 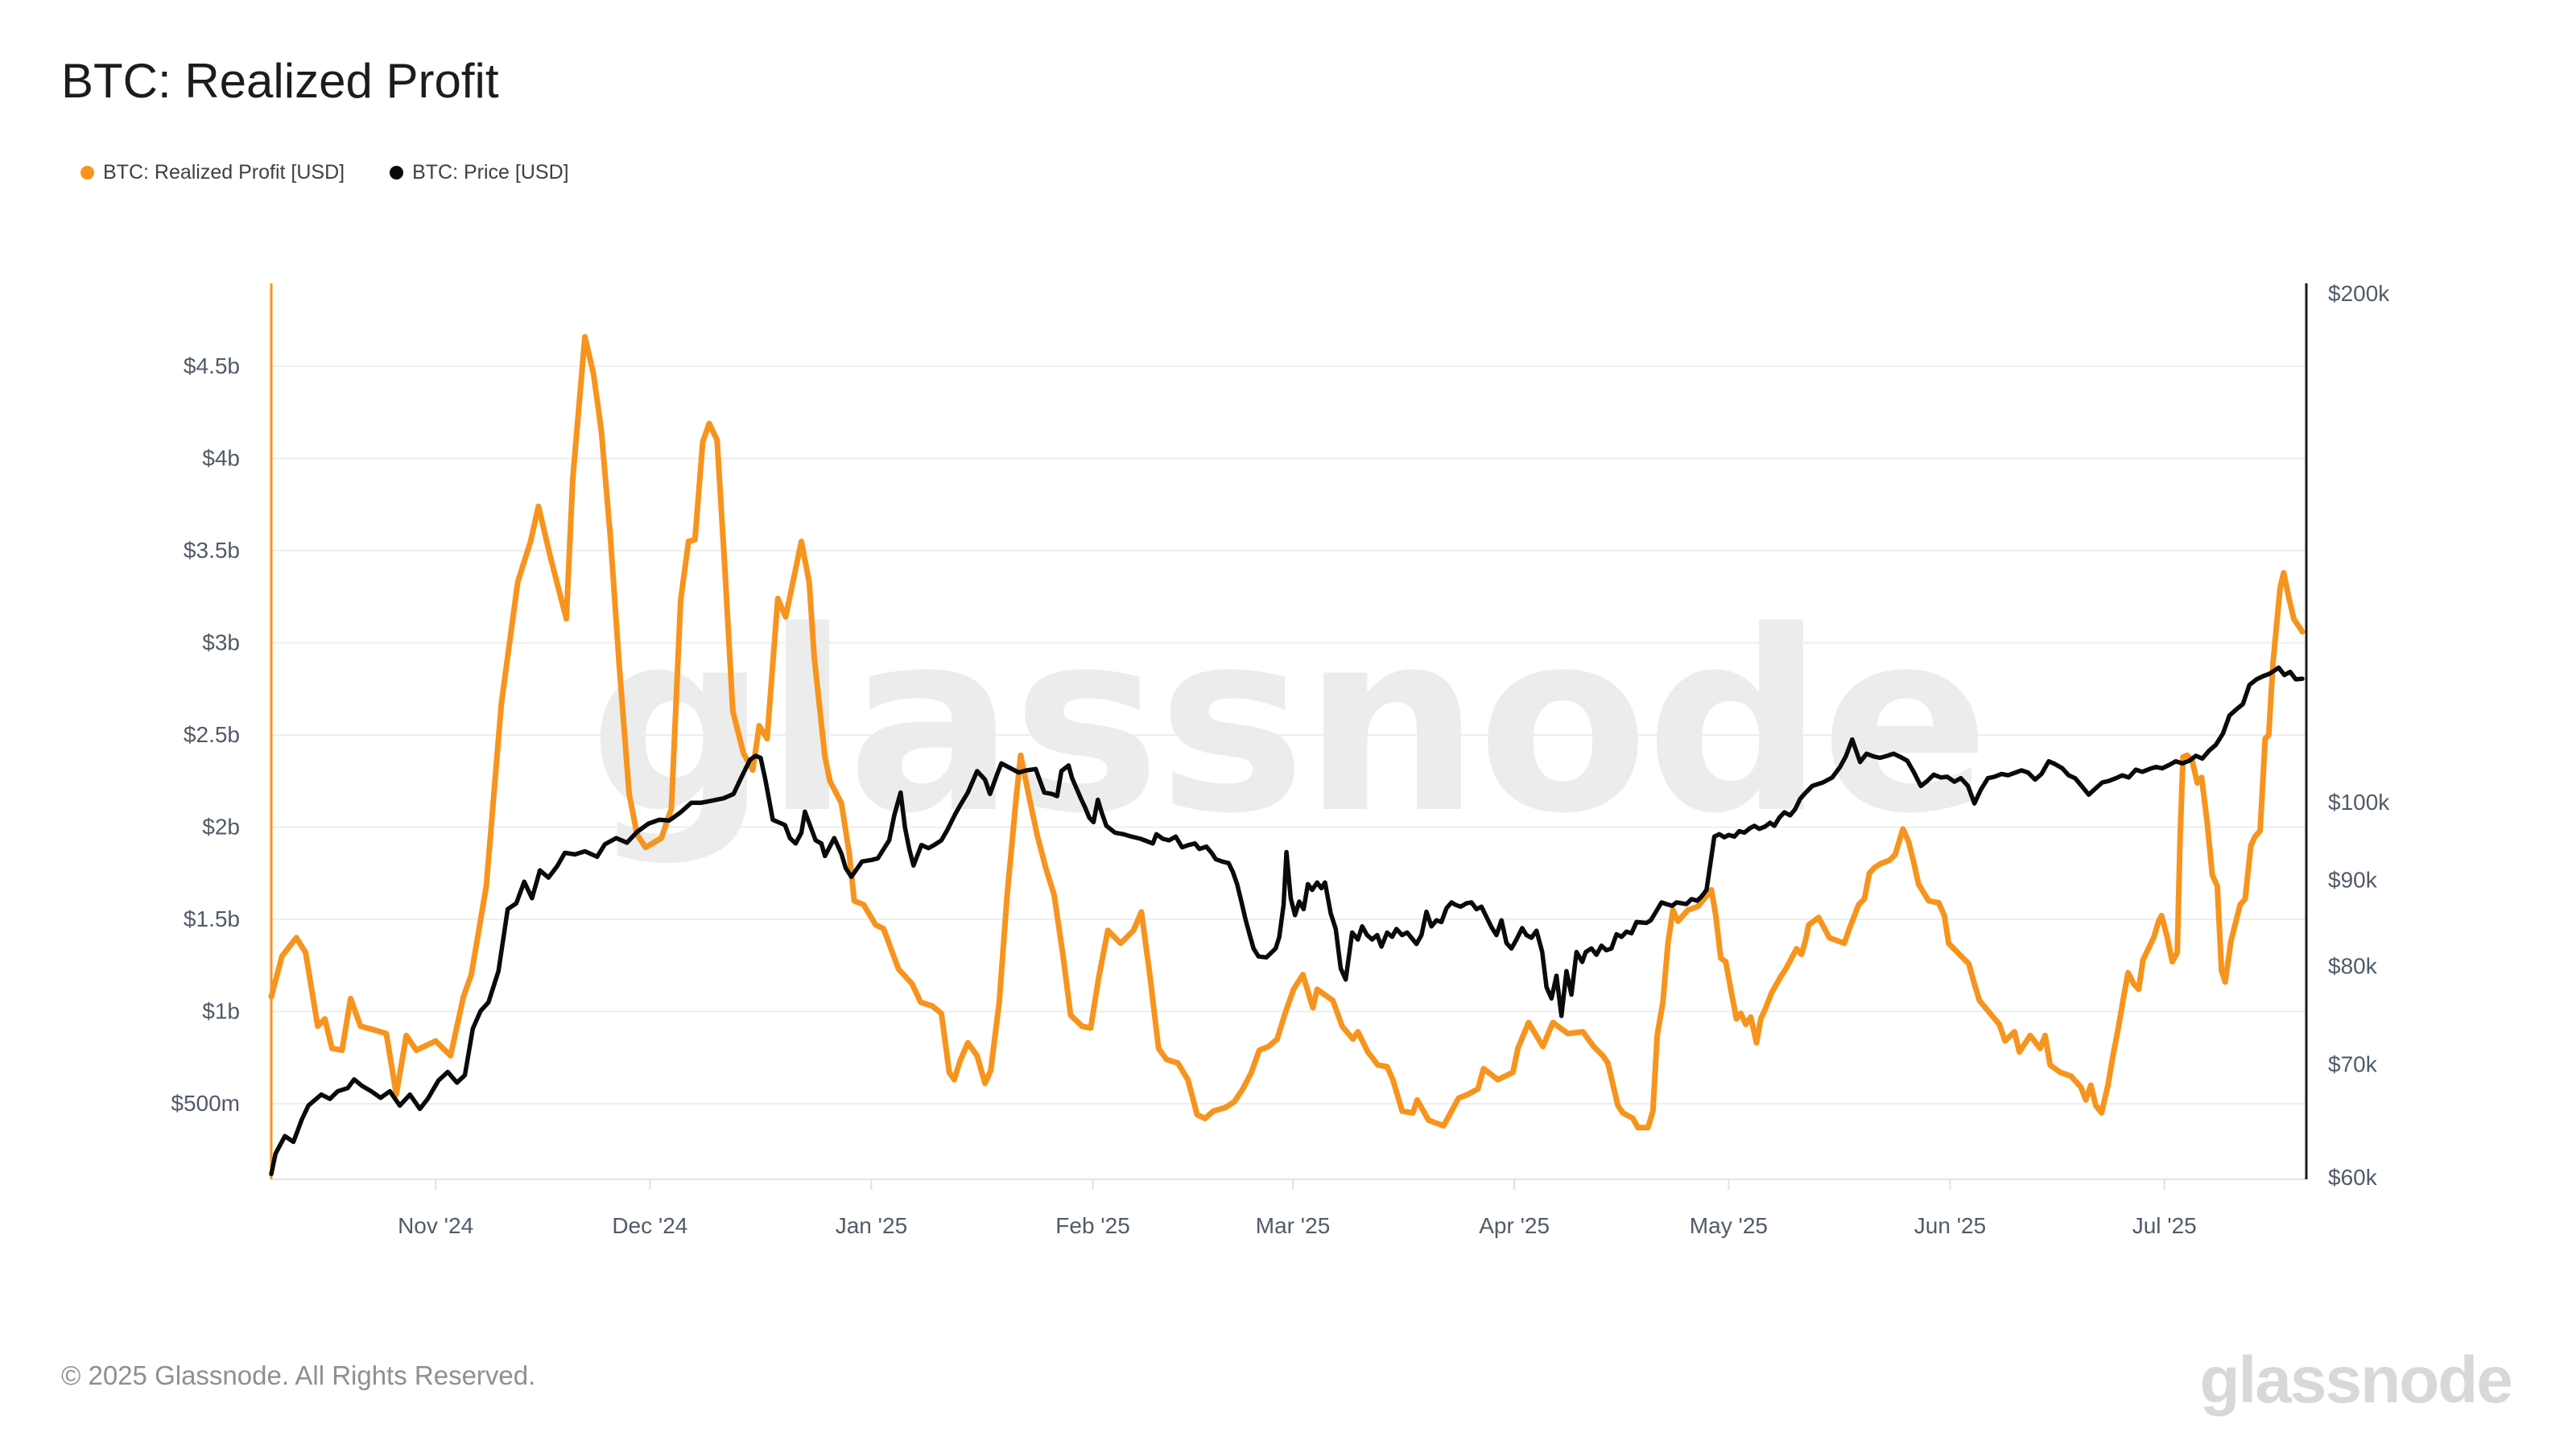 What do you see at coordinates (2359, 802) in the screenshot?
I see `right-axis-label: $100k` at bounding box center [2359, 802].